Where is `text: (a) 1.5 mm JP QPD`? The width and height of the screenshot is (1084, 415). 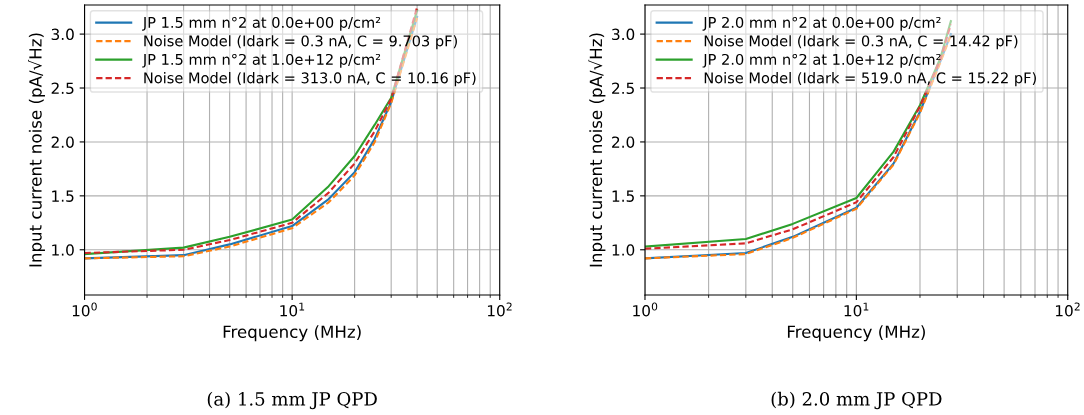
text: (a) 1.5 mm JP QPD is located at coordinates (292, 400).